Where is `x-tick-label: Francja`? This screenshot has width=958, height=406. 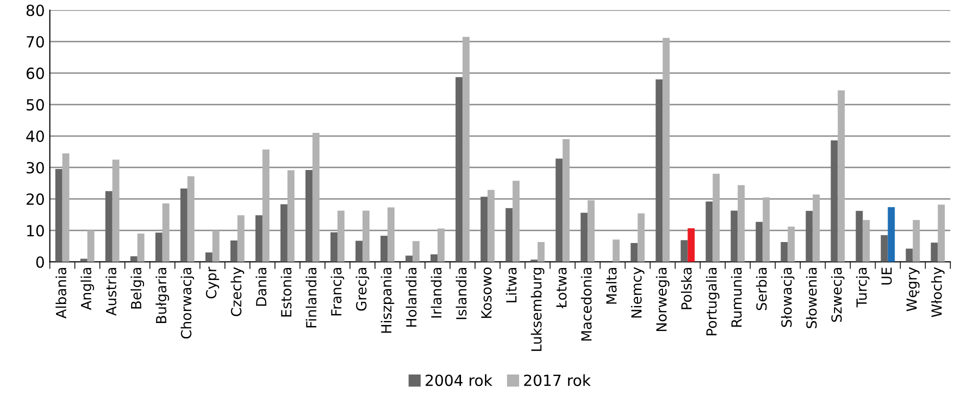
x-tick-label: Francja is located at coordinates (337, 292).